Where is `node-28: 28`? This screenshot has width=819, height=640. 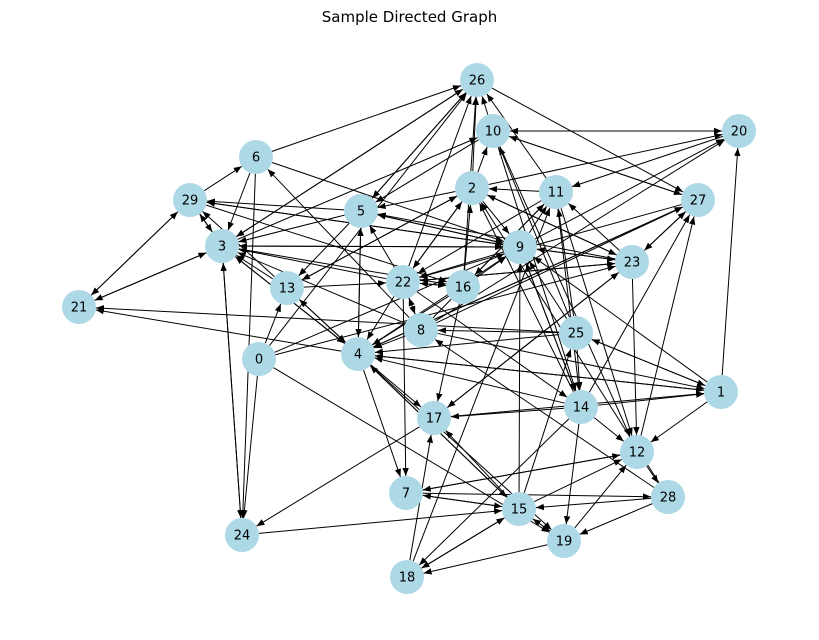 node-28: 28 is located at coordinates (668, 497).